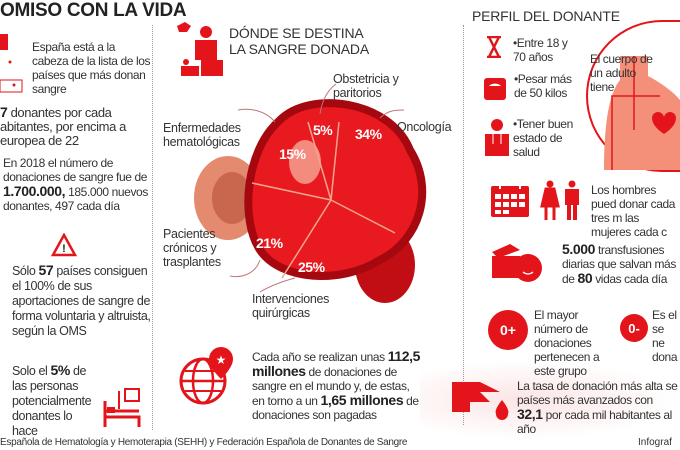 Image resolution: width=680 pixels, height=450 pixels. What do you see at coordinates (594, 422) in the screenshot?
I see `rate-post: por cada mil habitantes al año` at bounding box center [594, 422].